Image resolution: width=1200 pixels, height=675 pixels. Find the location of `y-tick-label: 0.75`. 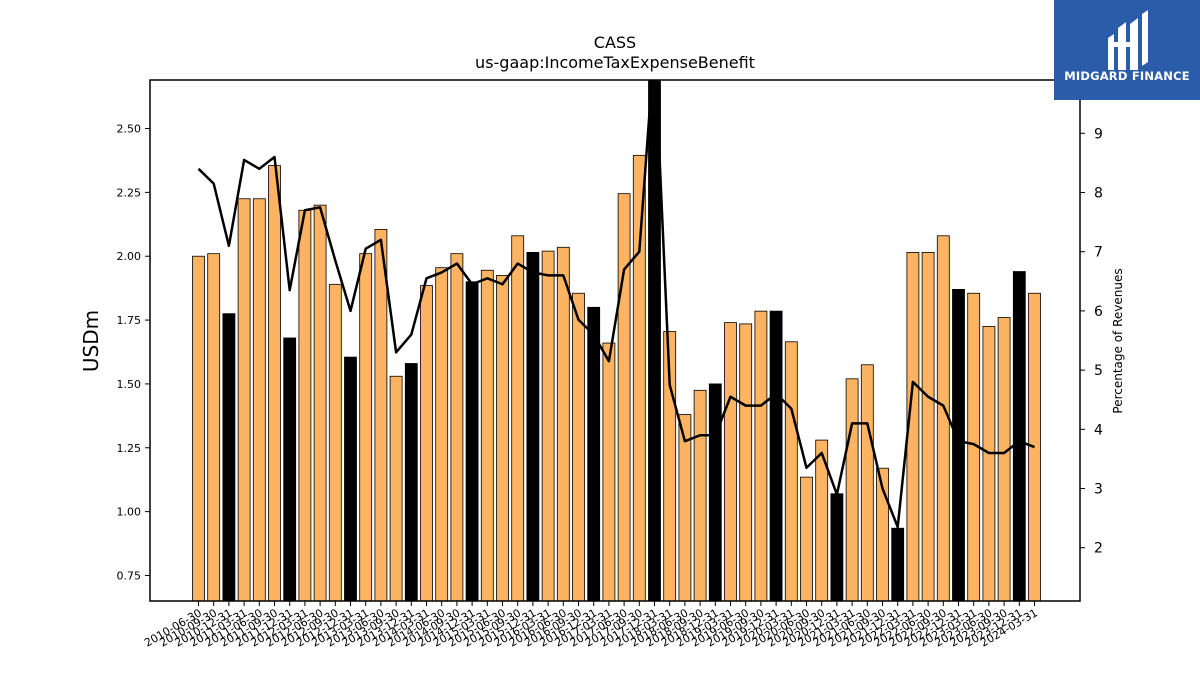

y-tick-label: 0.75 is located at coordinates (129, 575).